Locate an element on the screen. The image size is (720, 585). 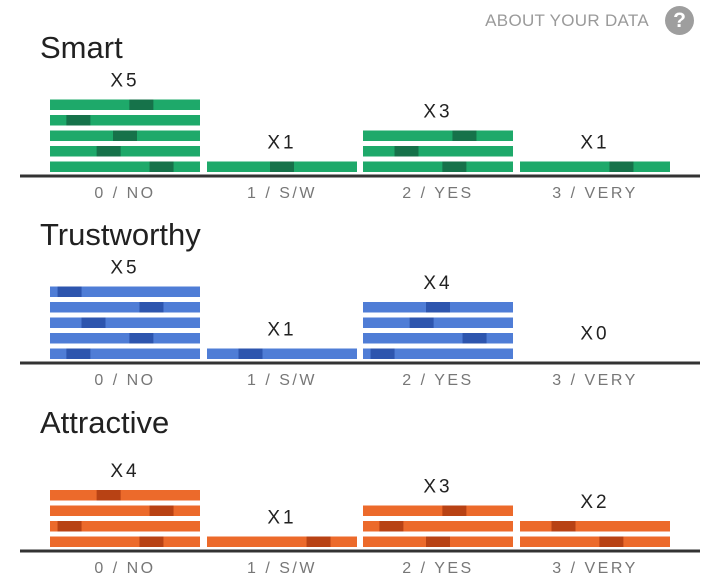
count-label: X0 is located at coordinates (594, 334).